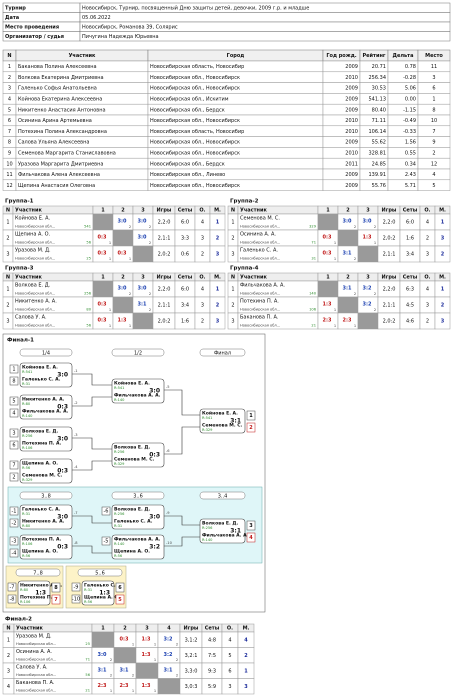  I want to click on column-header: Игры, so click(164, 278).